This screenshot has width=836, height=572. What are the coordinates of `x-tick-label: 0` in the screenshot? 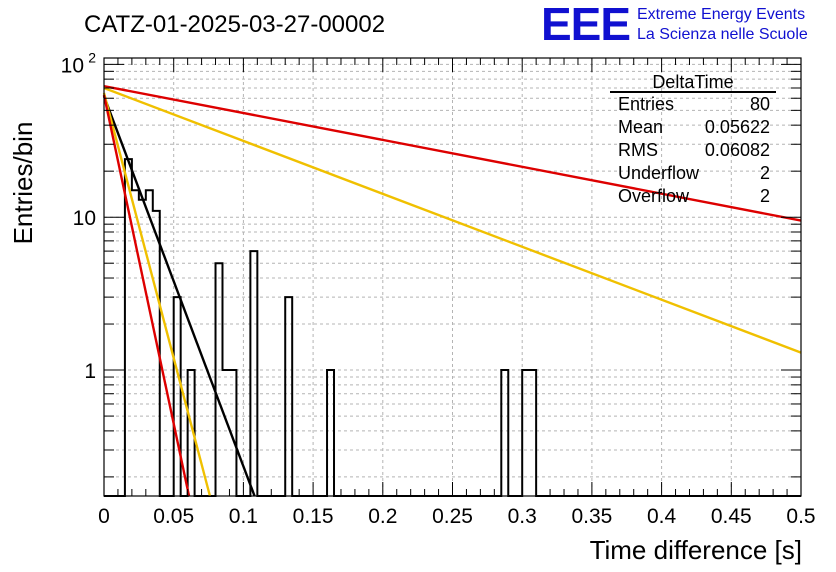 It's located at (104, 516).